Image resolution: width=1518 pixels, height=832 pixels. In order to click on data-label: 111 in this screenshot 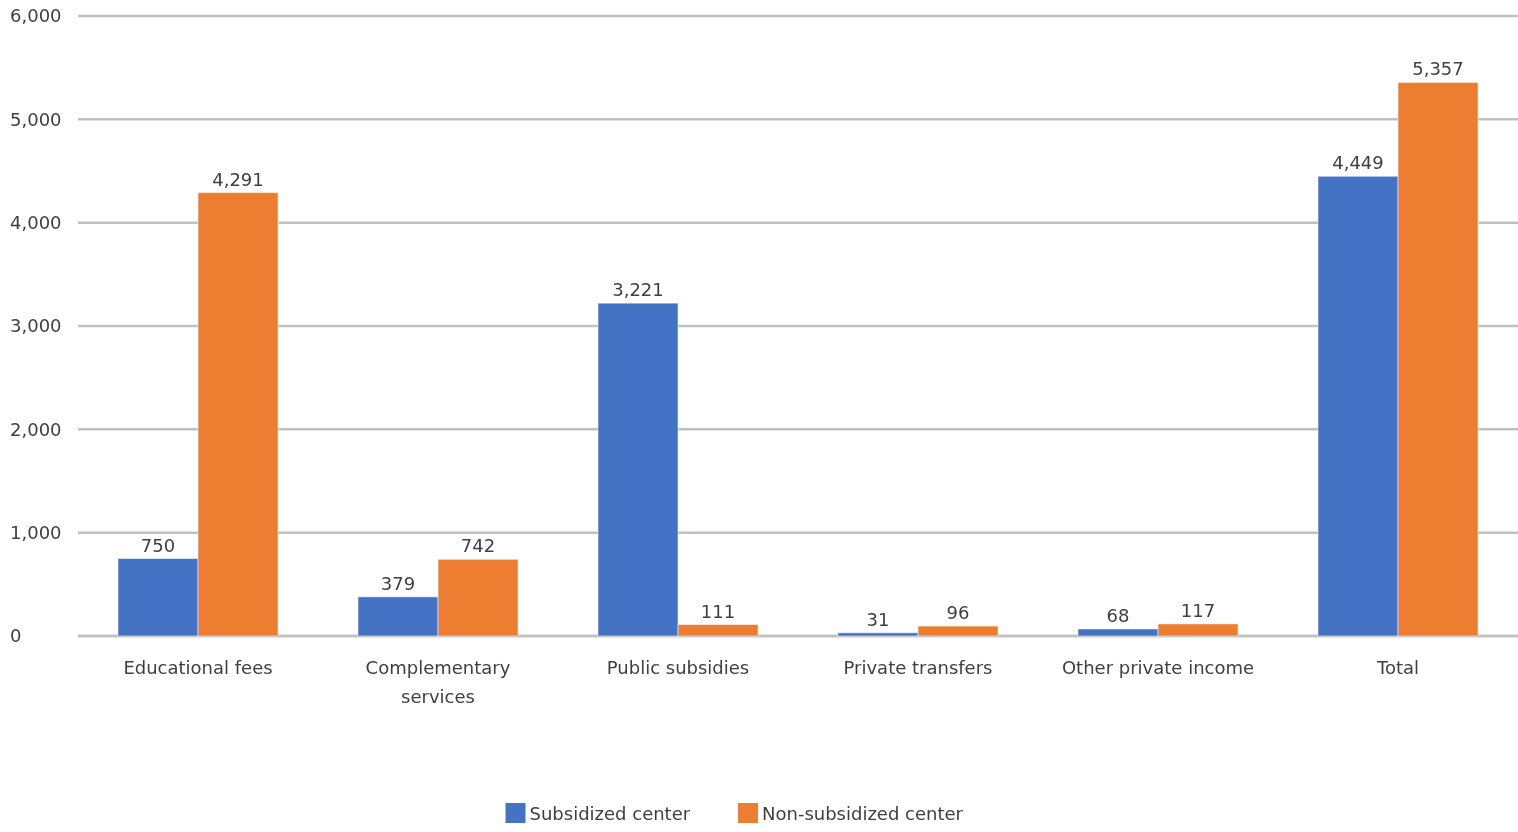, I will do `click(718, 611)`.